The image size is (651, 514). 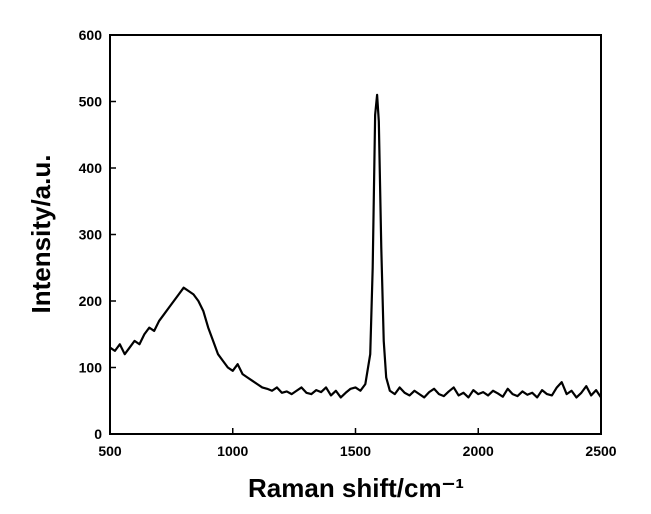 I want to click on x-tick-label: 1500, so click(x=355, y=451).